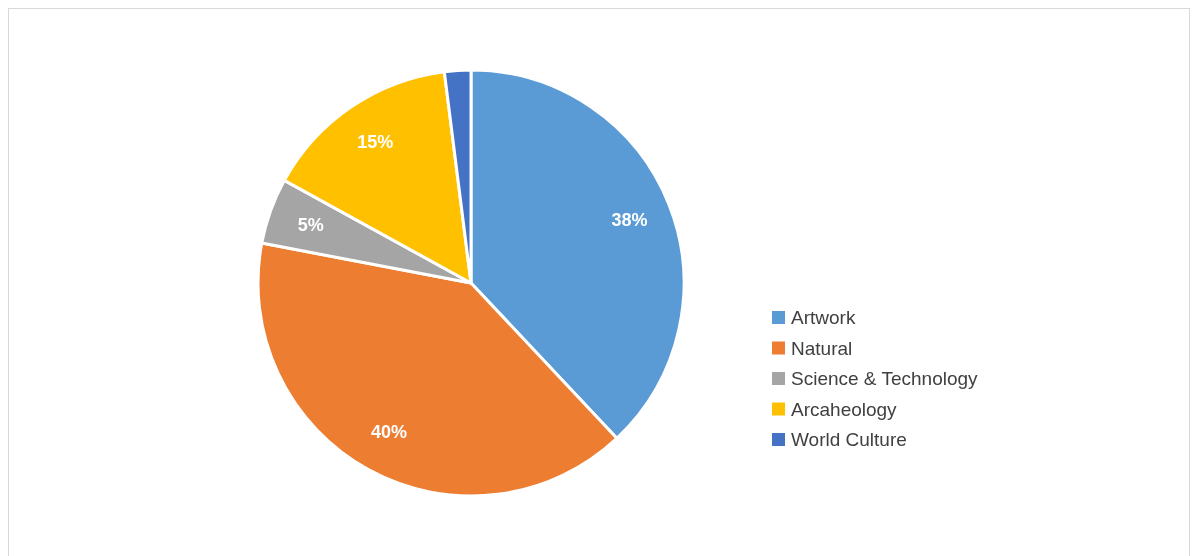 This screenshot has width=1199, height=556. Describe the element at coordinates (629, 220) in the screenshot. I see `data-label: 38%` at that location.